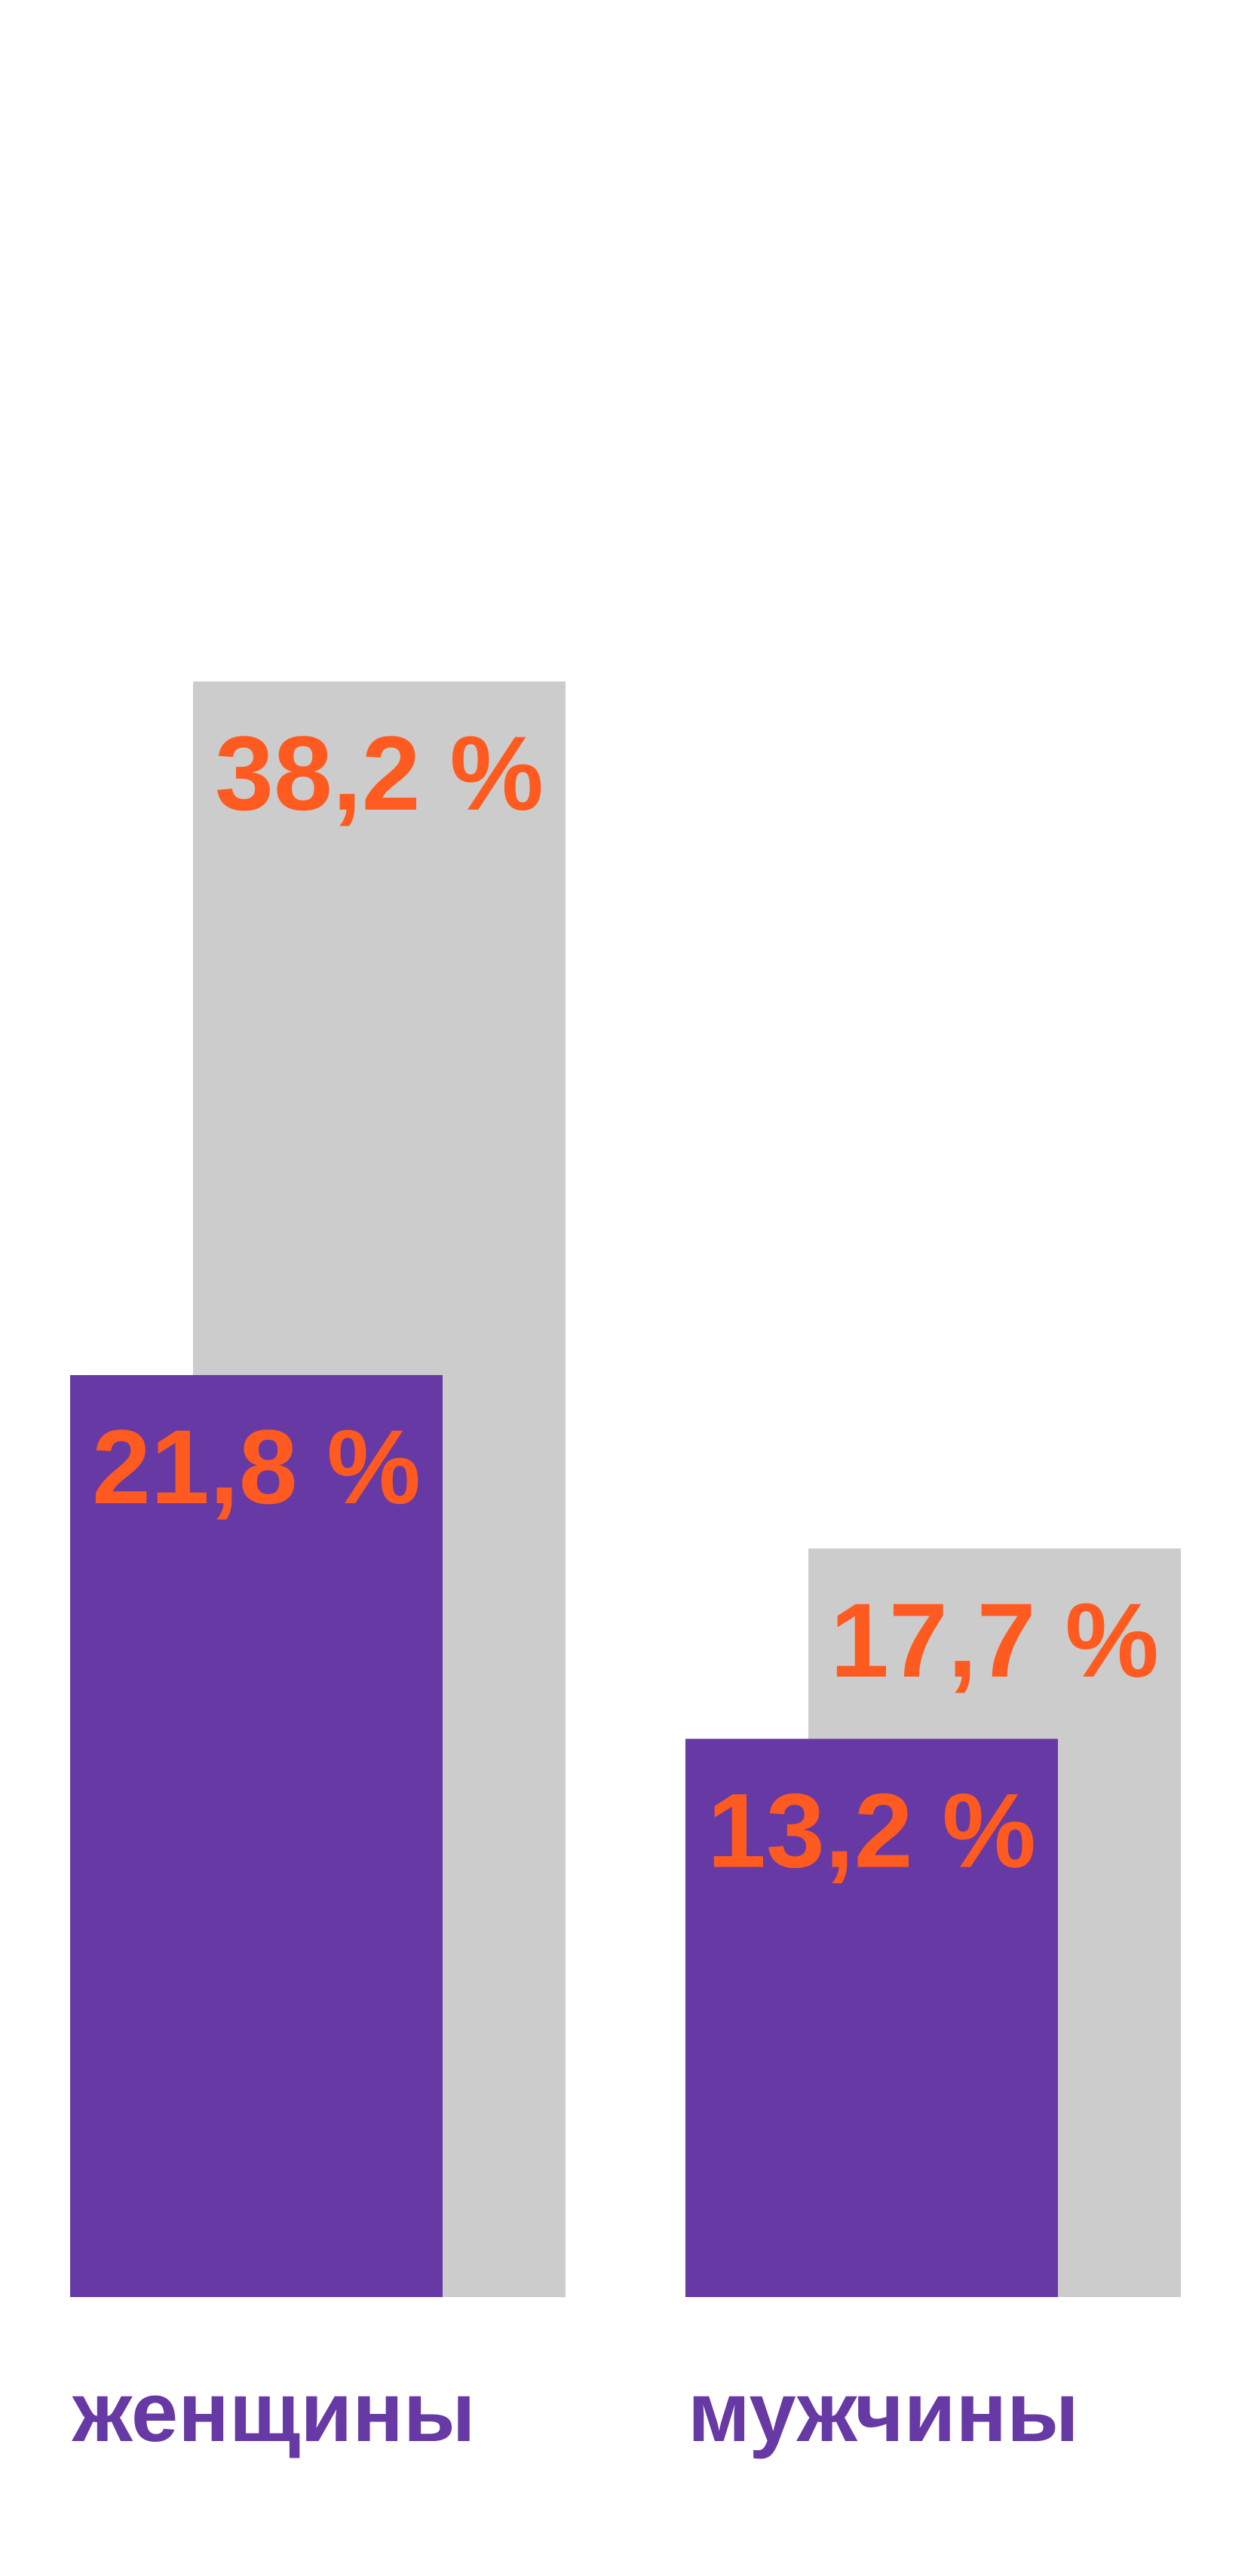 The height and width of the screenshot is (2576, 1257). I want to click on category-label: мужчины, so click(883, 2412).